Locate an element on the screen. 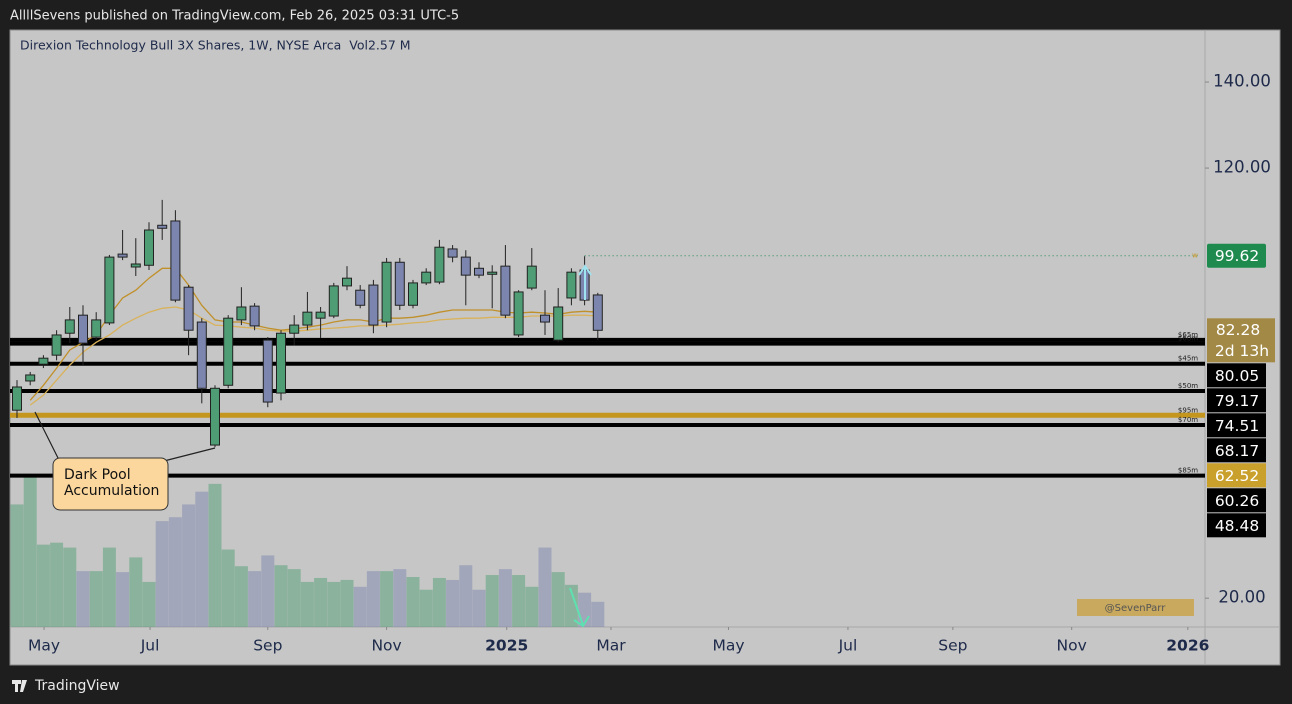  countdown: 2d 13h is located at coordinates (1242, 351).